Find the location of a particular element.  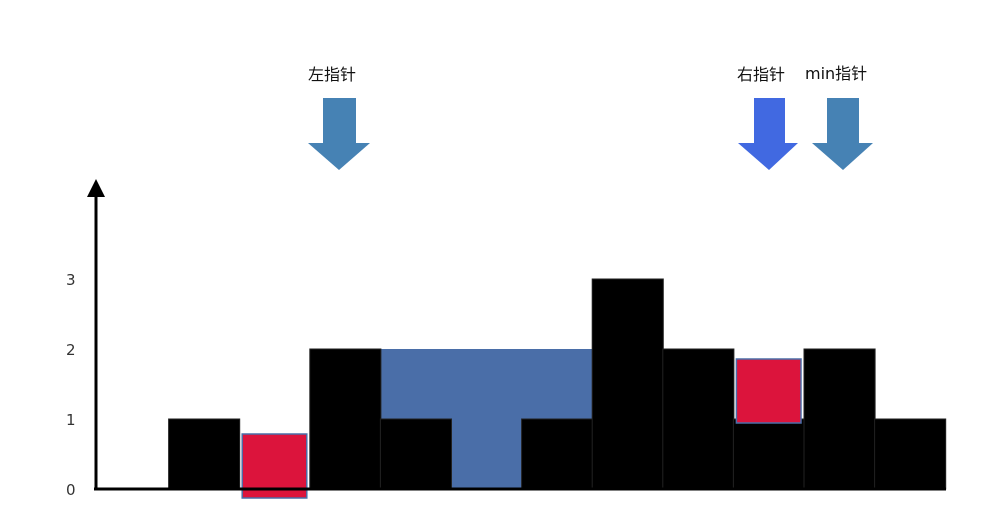

y-tick-label: 1 is located at coordinates (71, 420).